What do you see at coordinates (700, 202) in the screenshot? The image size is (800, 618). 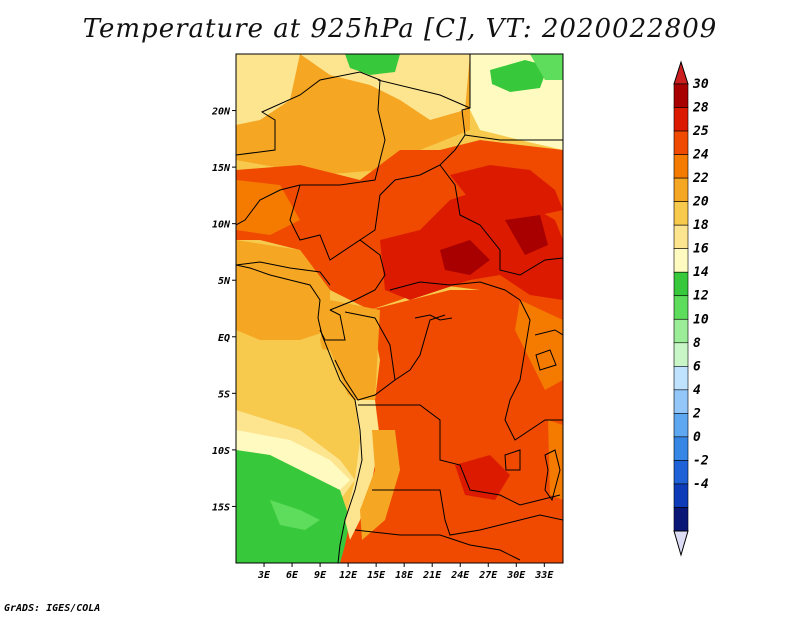 I see `colorbar-label: 20` at bounding box center [700, 202].